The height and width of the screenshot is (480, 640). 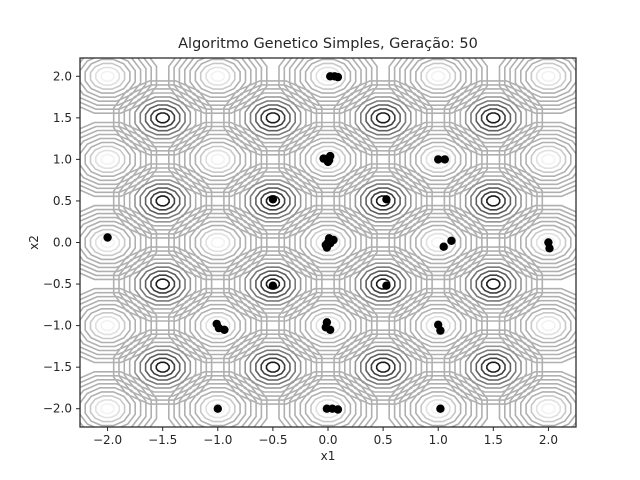 I want to click on y-tick-label: 0.5, so click(x=62, y=201).